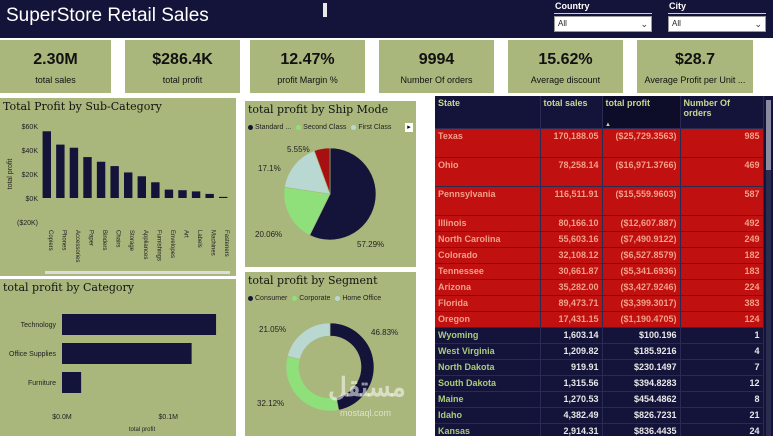  Describe the element at coordinates (370, 244) in the screenshot. I see `data-label: 57.29%` at that location.